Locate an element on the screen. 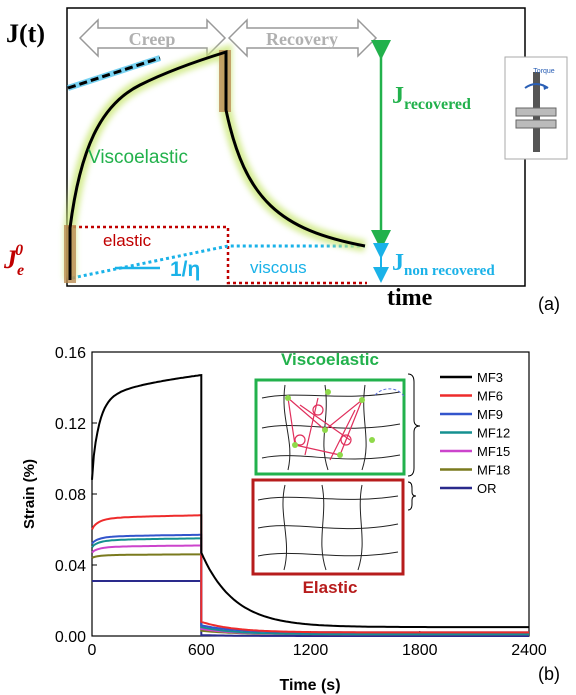 Image resolution: width=576 pixels, height=695 pixels. series-line-or is located at coordinates (310, 608).